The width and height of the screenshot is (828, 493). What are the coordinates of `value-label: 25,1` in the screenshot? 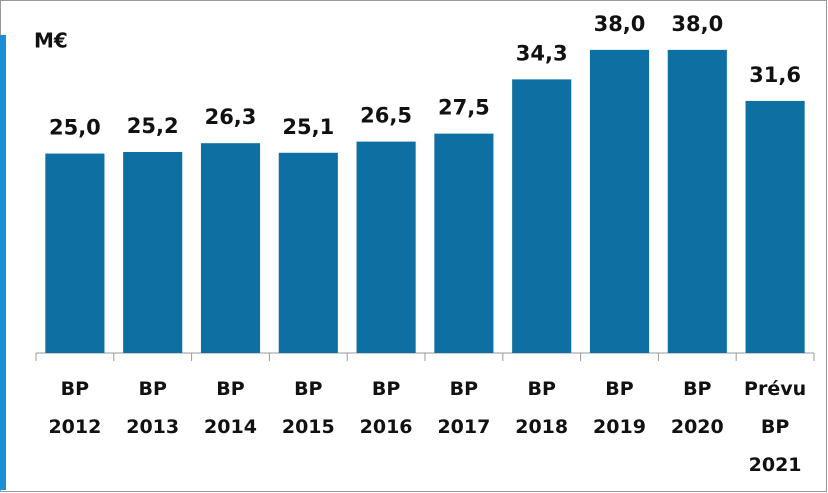 It's located at (308, 127).